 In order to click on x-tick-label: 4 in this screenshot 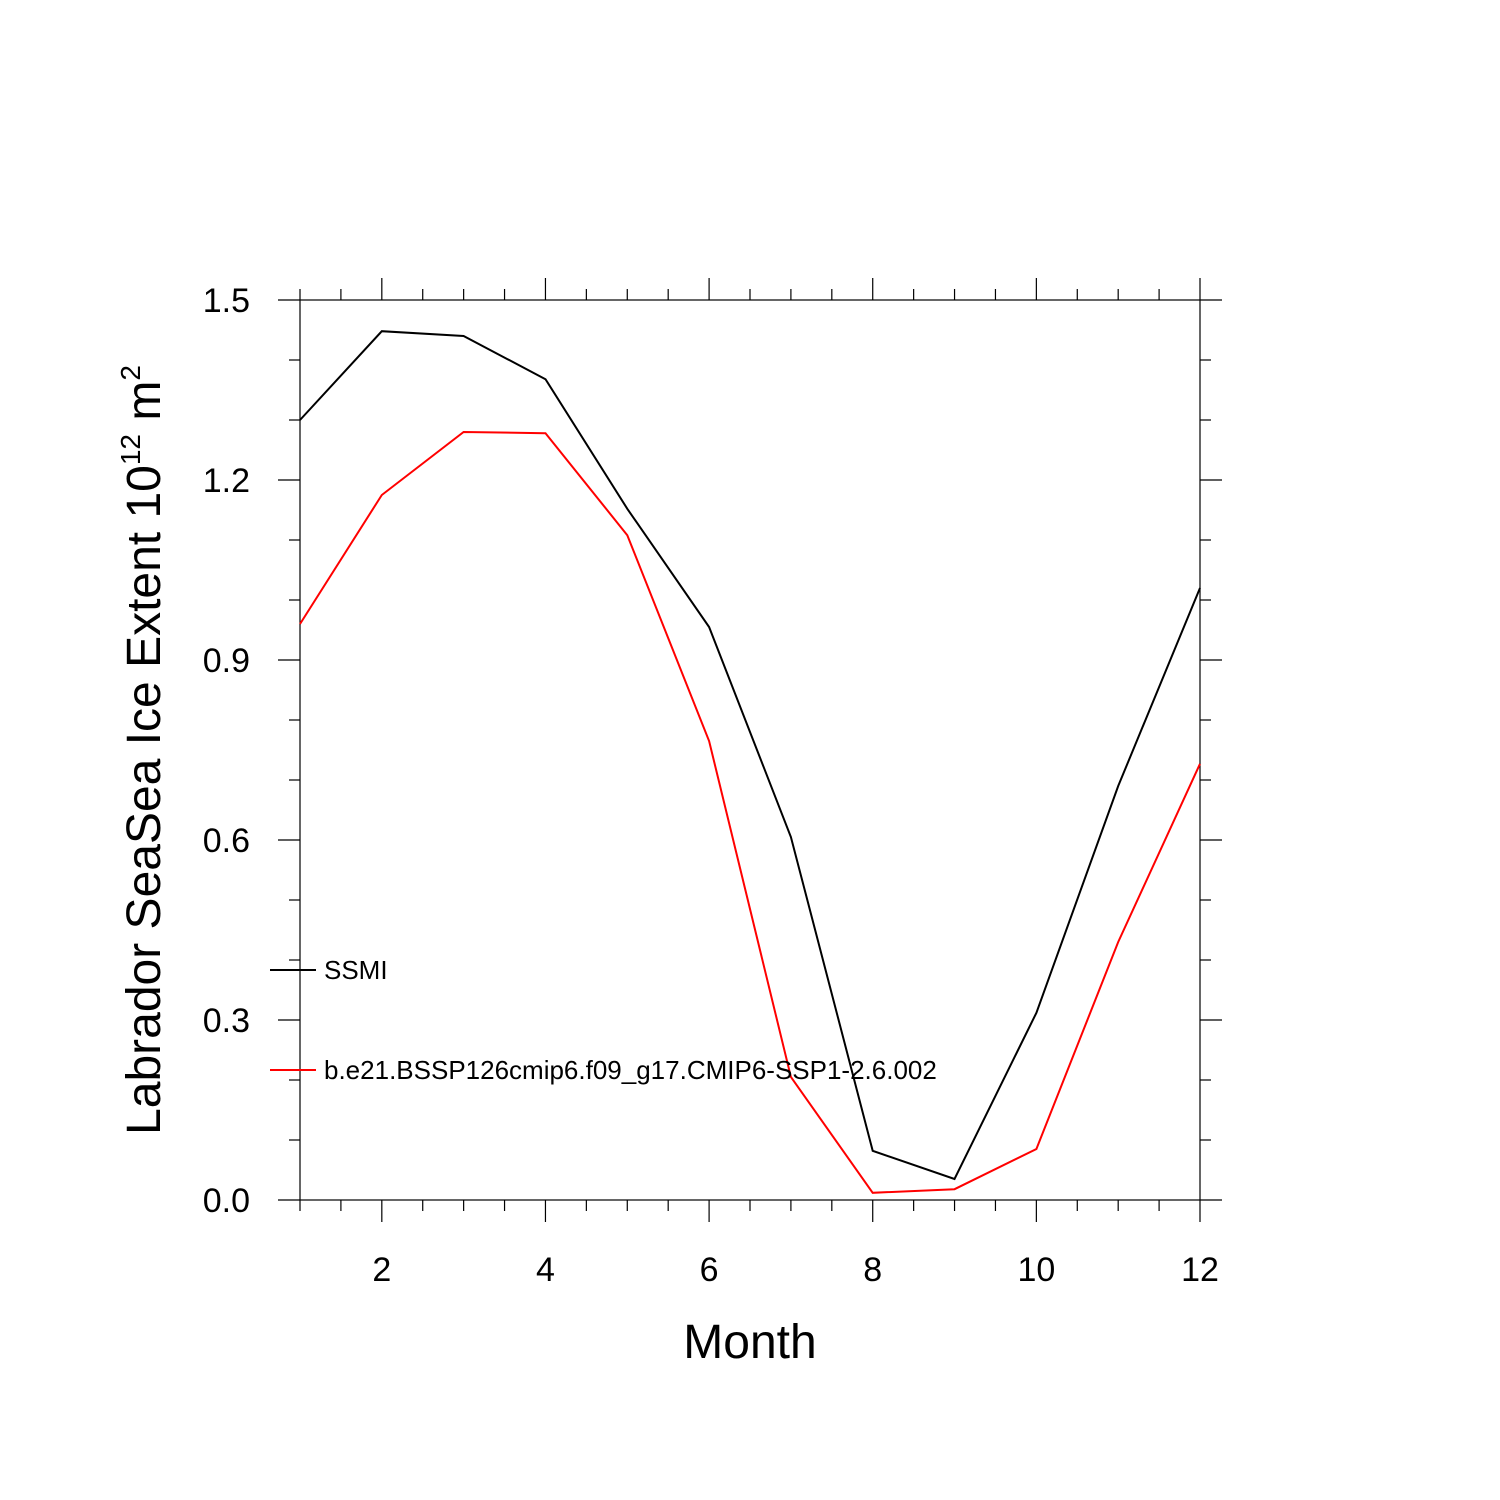, I will do `click(545, 1270)`.